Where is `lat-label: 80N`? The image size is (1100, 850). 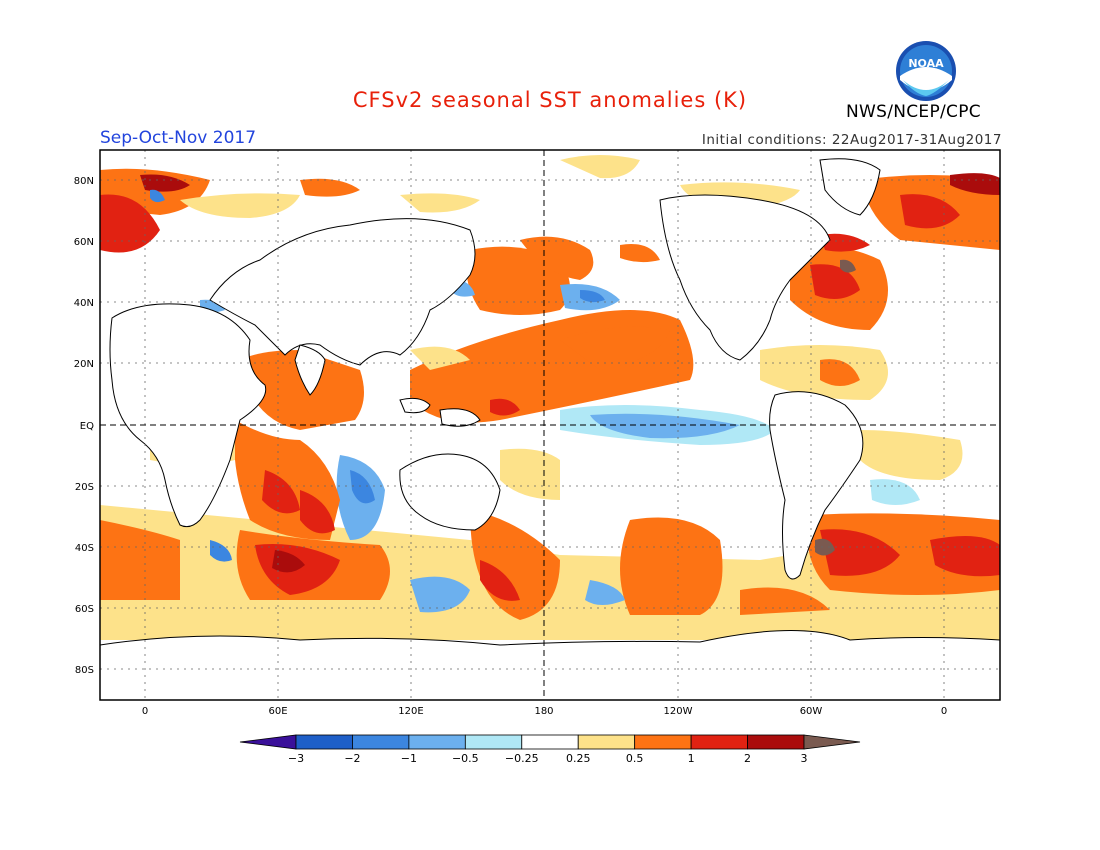 lat-label: 80N is located at coordinates (84, 181).